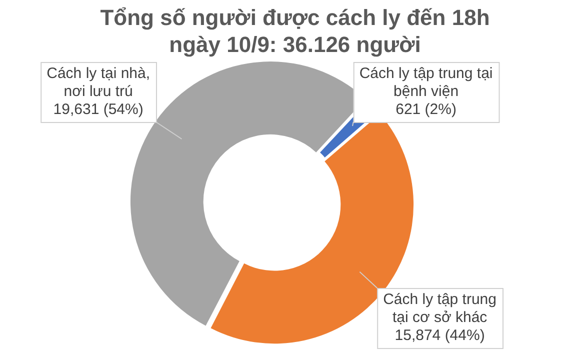 The width and height of the screenshot is (570, 350). Describe the element at coordinates (295, 31) in the screenshot. I see `chart-title: Tổng số người được cách ly đến 18h ngày 10/9: 36.126 người` at that location.